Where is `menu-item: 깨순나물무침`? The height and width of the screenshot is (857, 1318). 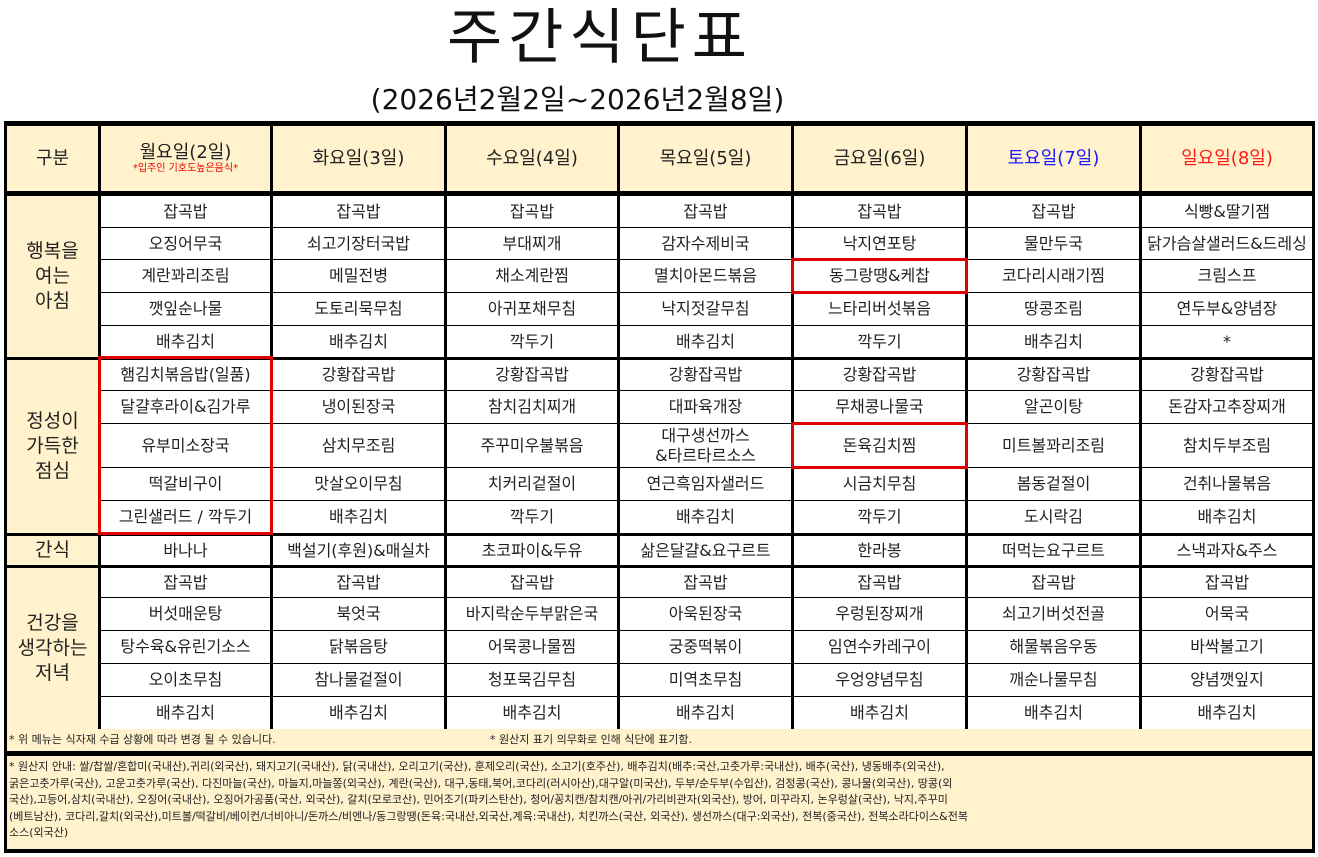
menu-item: 깨순나물무침 is located at coordinates (1053, 680).